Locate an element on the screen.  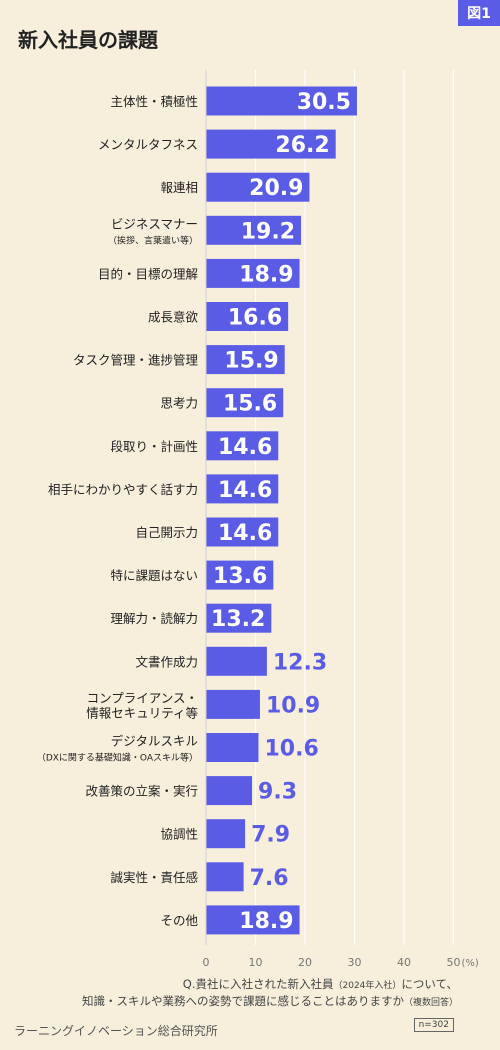
x-tick-label: 30 is located at coordinates (355, 962).